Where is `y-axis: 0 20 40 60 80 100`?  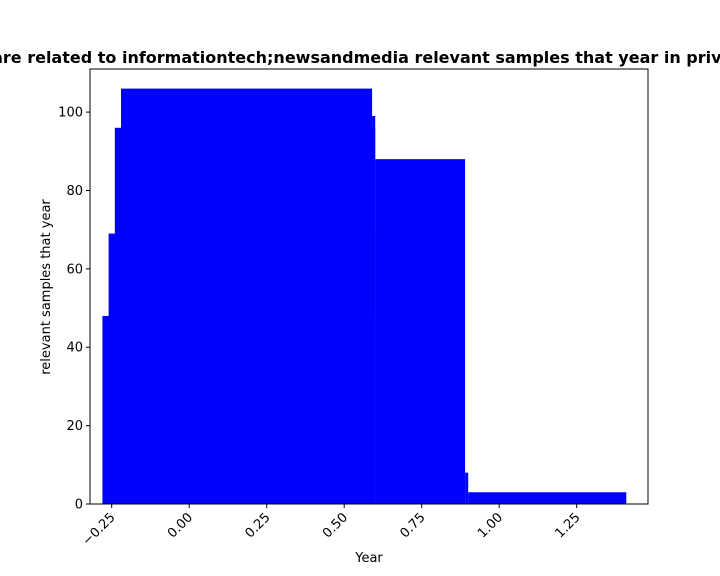
y-axis: 0 20 40 60 80 100 is located at coordinates (74, 309).